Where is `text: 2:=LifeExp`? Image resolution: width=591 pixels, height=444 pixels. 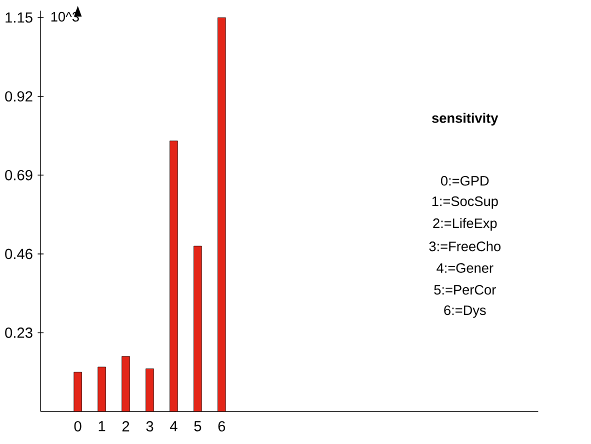
text: 2:=LifeExp is located at coordinates (465, 224).